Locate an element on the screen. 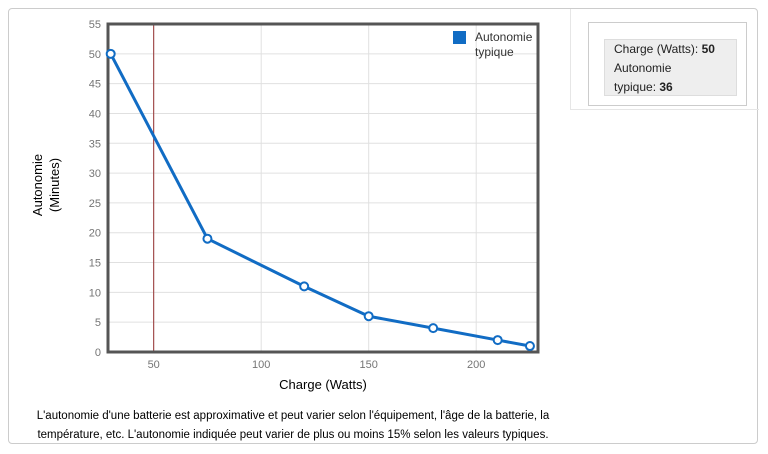 This screenshot has width=768, height=454. tooltip-panel: Charge (Watts): 50 Autonomie typique: 36 is located at coordinates (667, 64).